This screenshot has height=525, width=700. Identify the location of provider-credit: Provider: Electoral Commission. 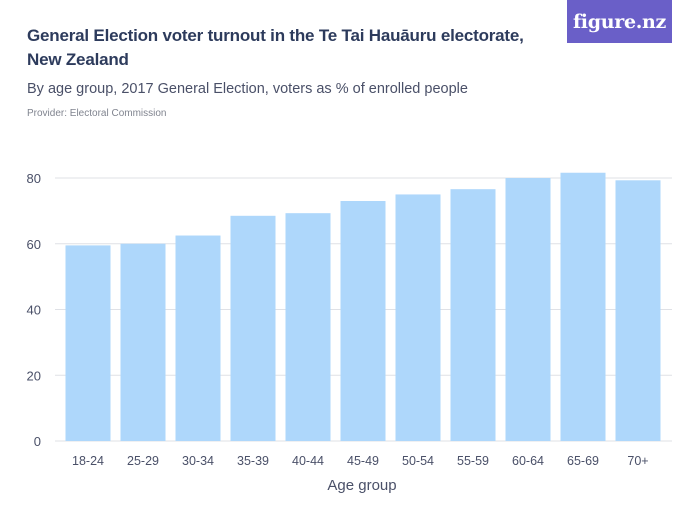
(97, 113).